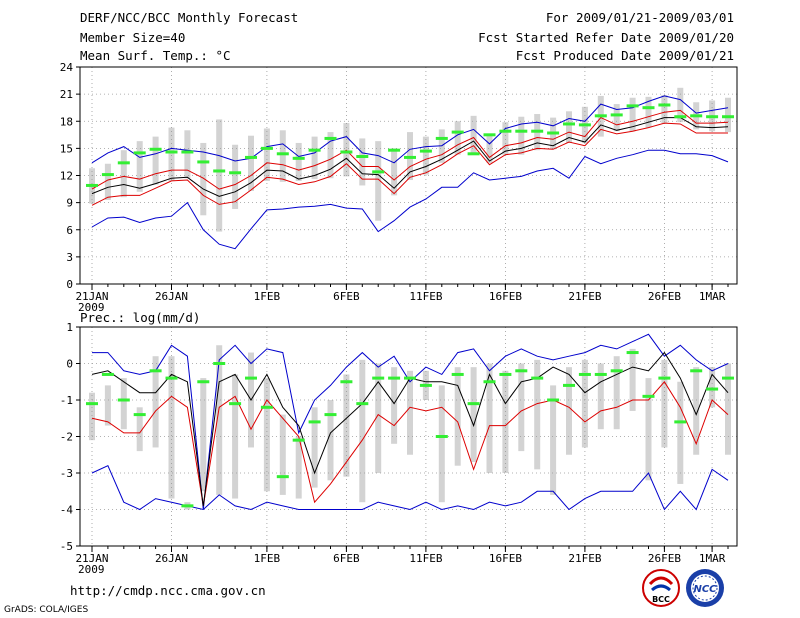 This screenshot has width=800, height=618. Describe the element at coordinates (66, 121) in the screenshot. I see `temp-ytick-label: 18` at that location.